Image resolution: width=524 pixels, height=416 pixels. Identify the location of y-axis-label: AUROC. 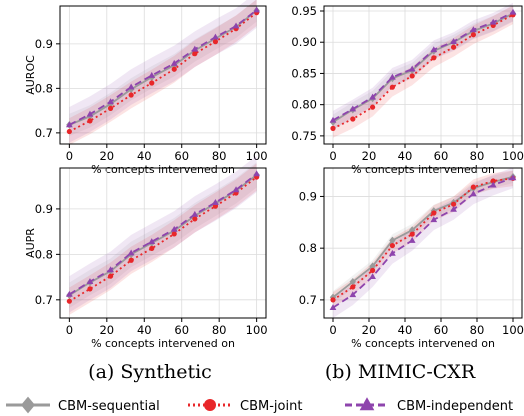
(30, 75).